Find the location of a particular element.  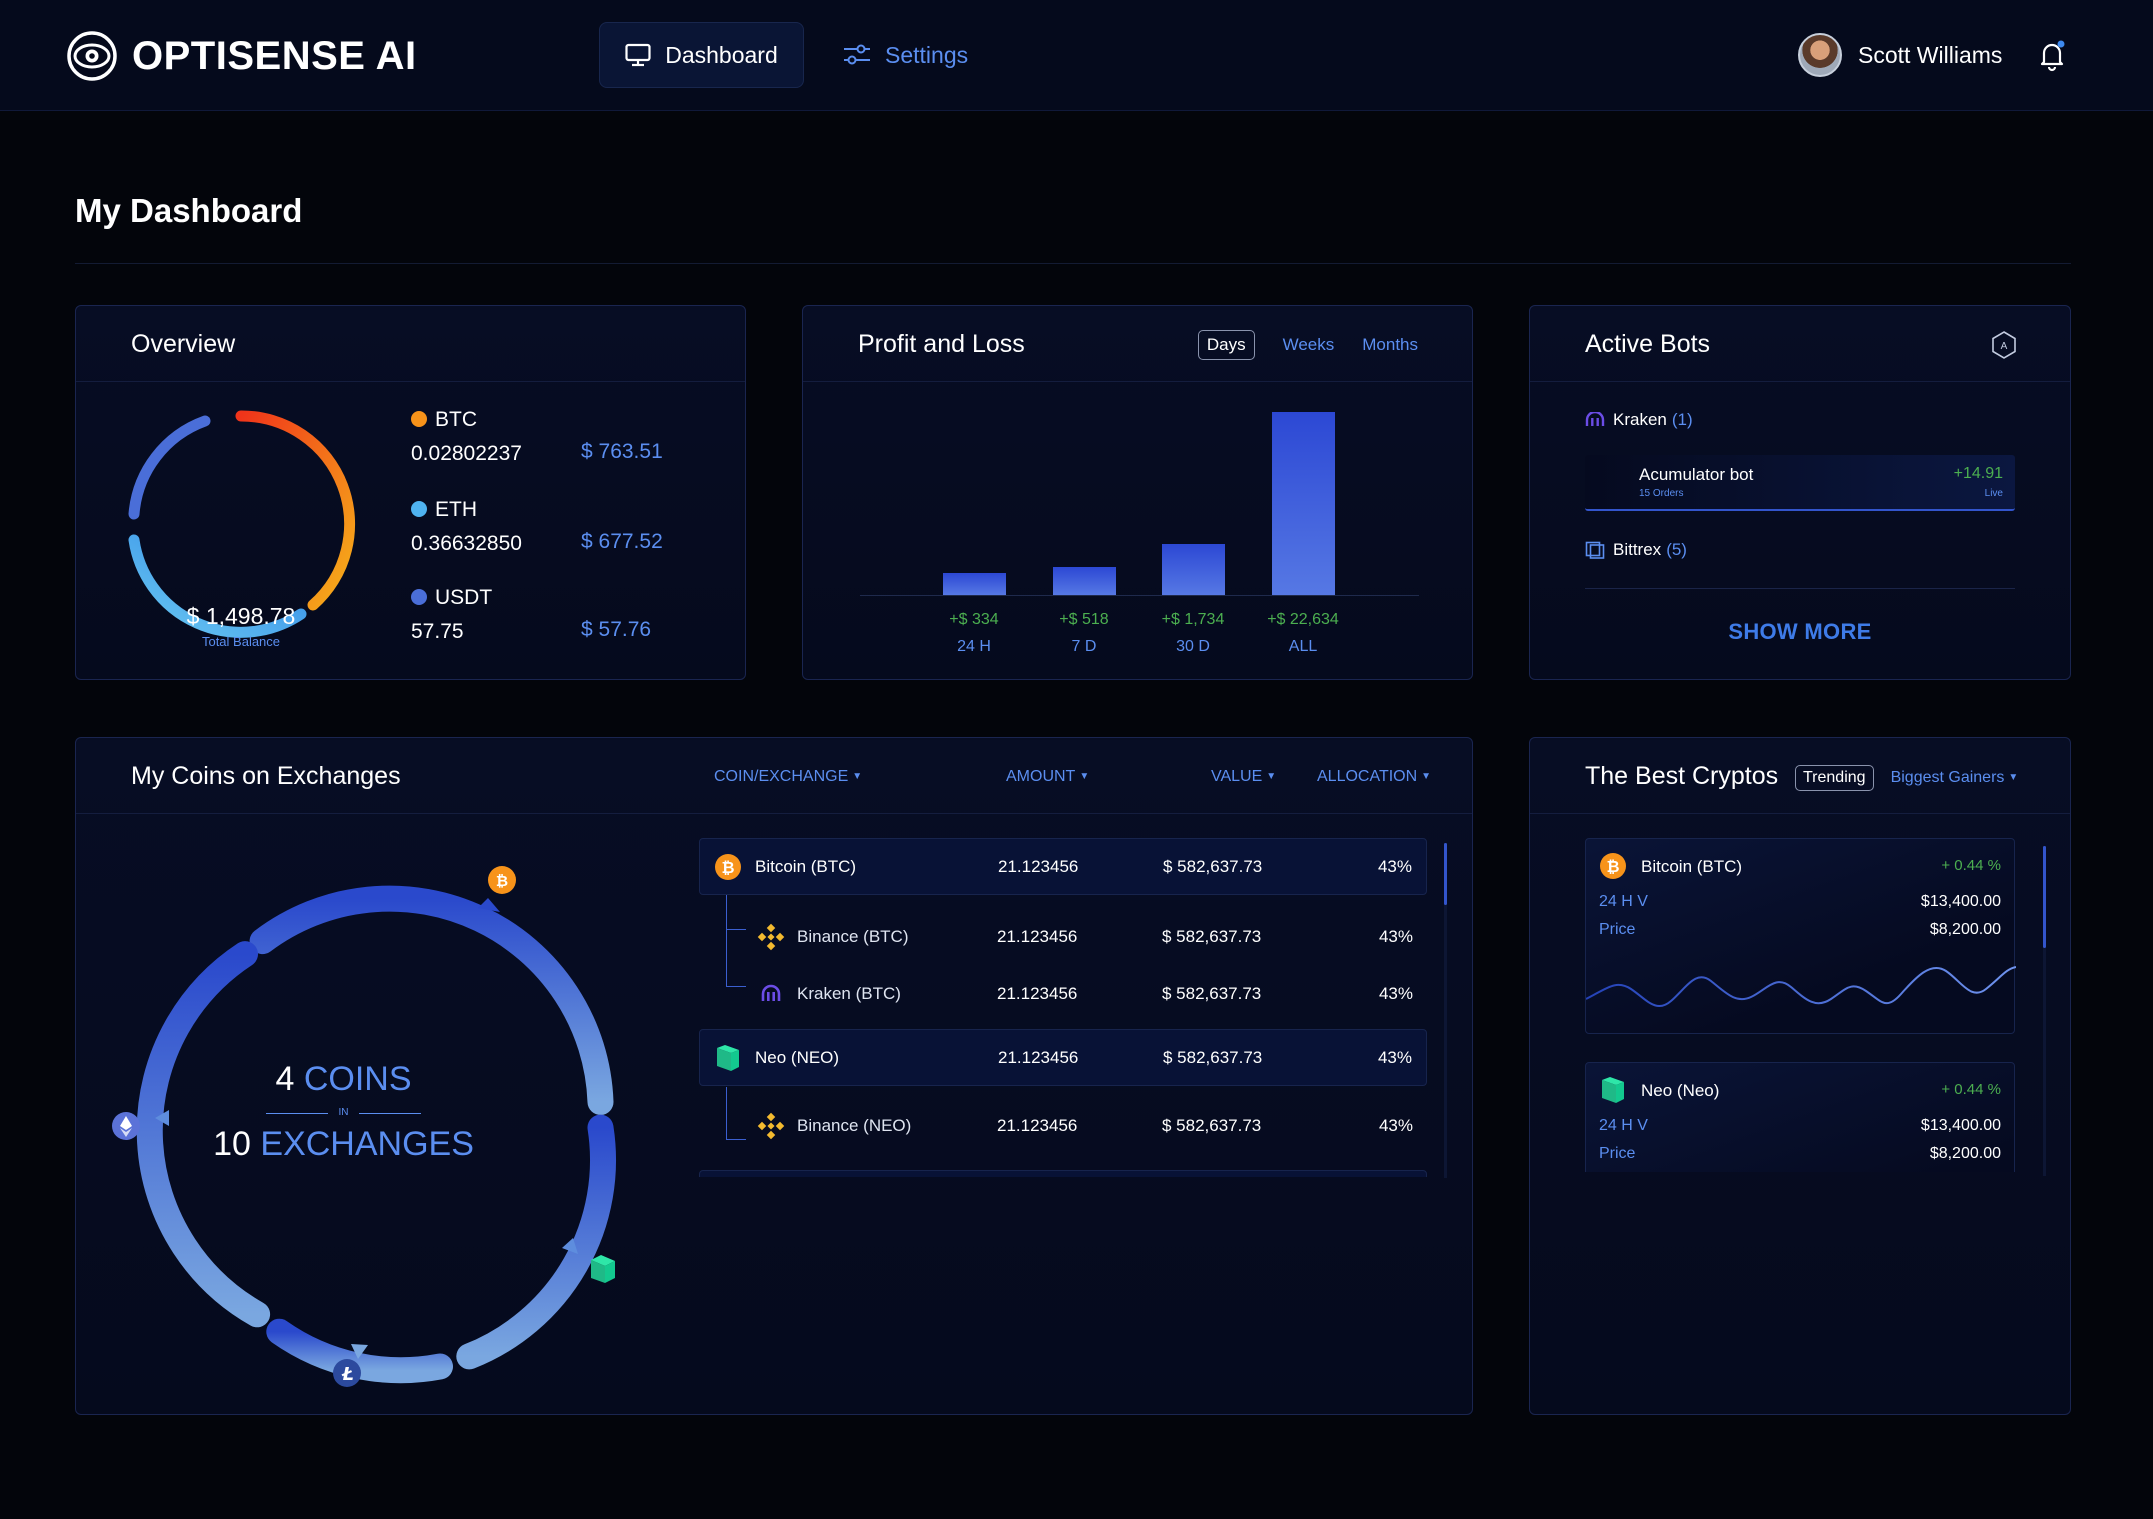

list-scrollbar-thumb is located at coordinates (2044, 897).